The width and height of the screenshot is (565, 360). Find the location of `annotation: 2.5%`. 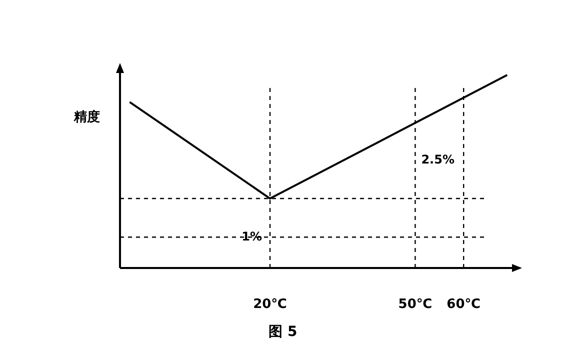

annotation: 2.5% is located at coordinates (437, 159).